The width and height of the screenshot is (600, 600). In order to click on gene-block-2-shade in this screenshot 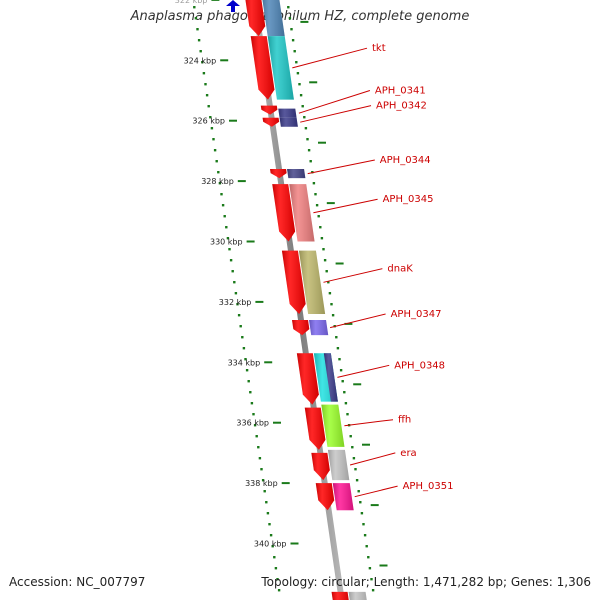, I will do `click(280, 68)`.